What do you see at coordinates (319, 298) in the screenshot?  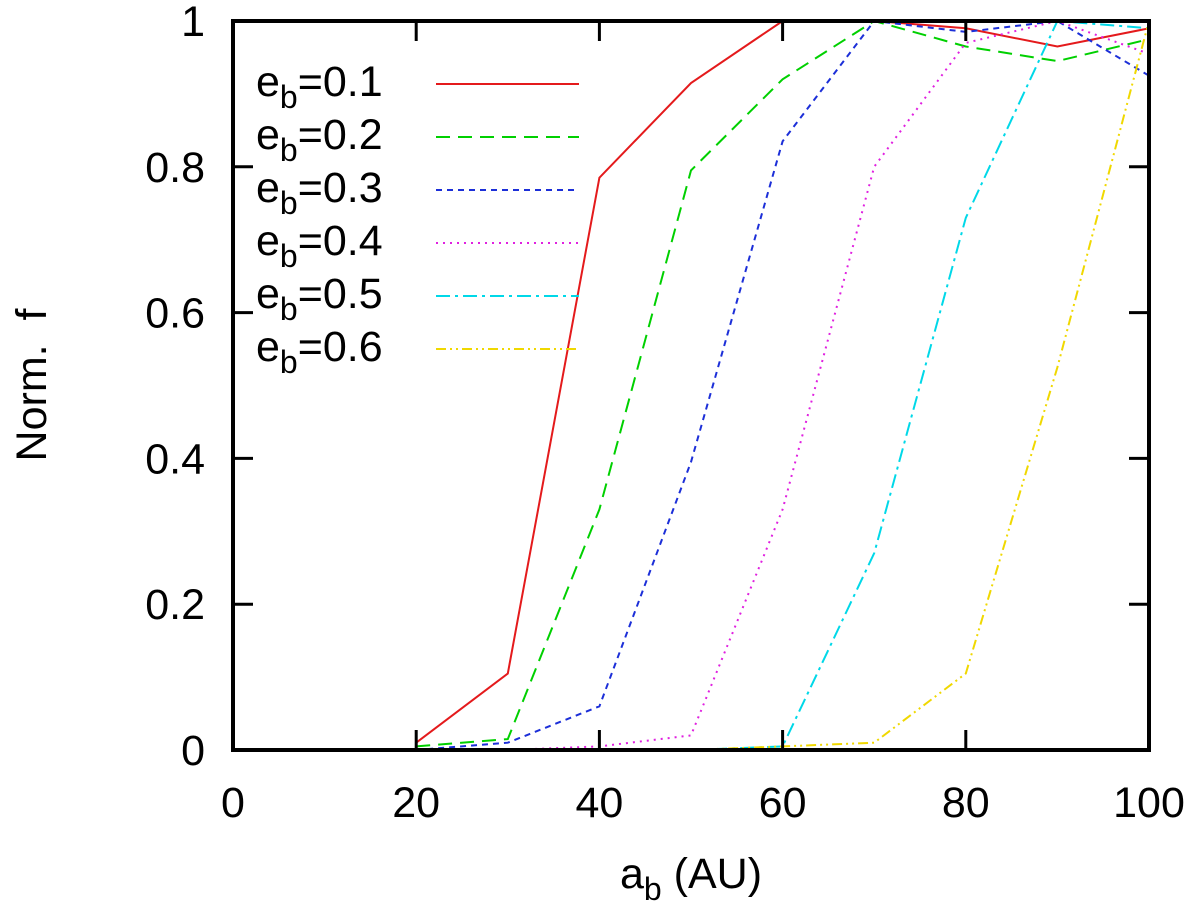 I see `legend-label: eb=0.5` at bounding box center [319, 298].